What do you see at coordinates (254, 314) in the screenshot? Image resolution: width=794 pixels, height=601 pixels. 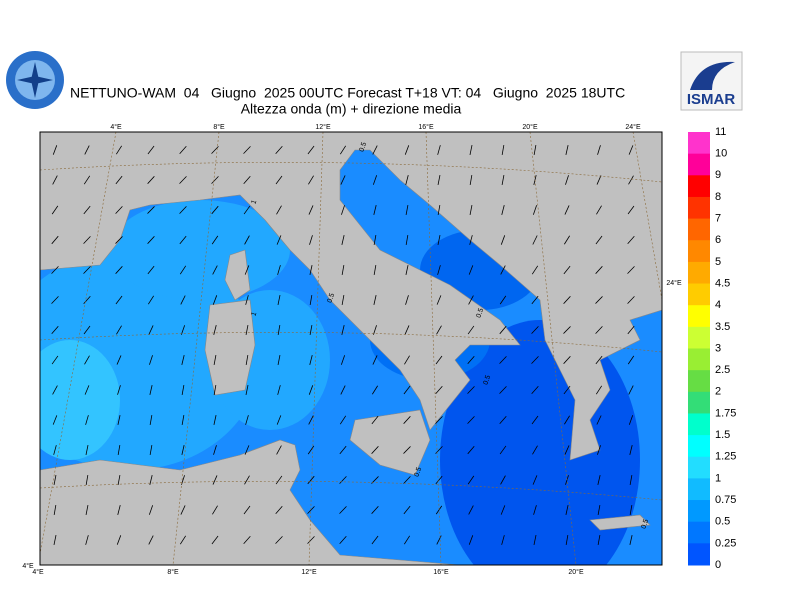 I see `contour-label: 1` at bounding box center [254, 314].